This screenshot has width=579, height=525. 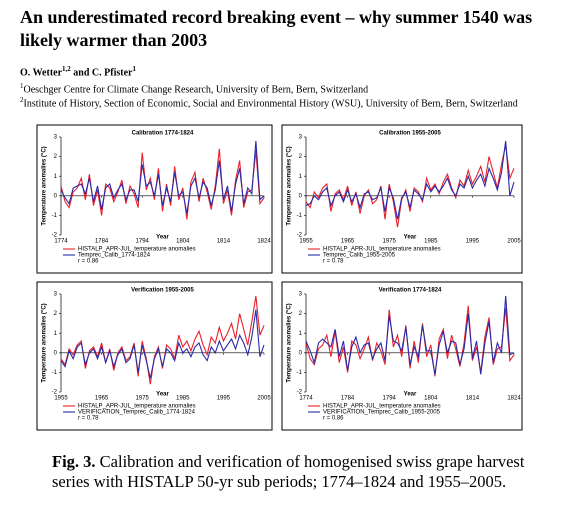 I want to click on legend-label: Temprec_Calib_1774-1824, so click(x=114, y=256).